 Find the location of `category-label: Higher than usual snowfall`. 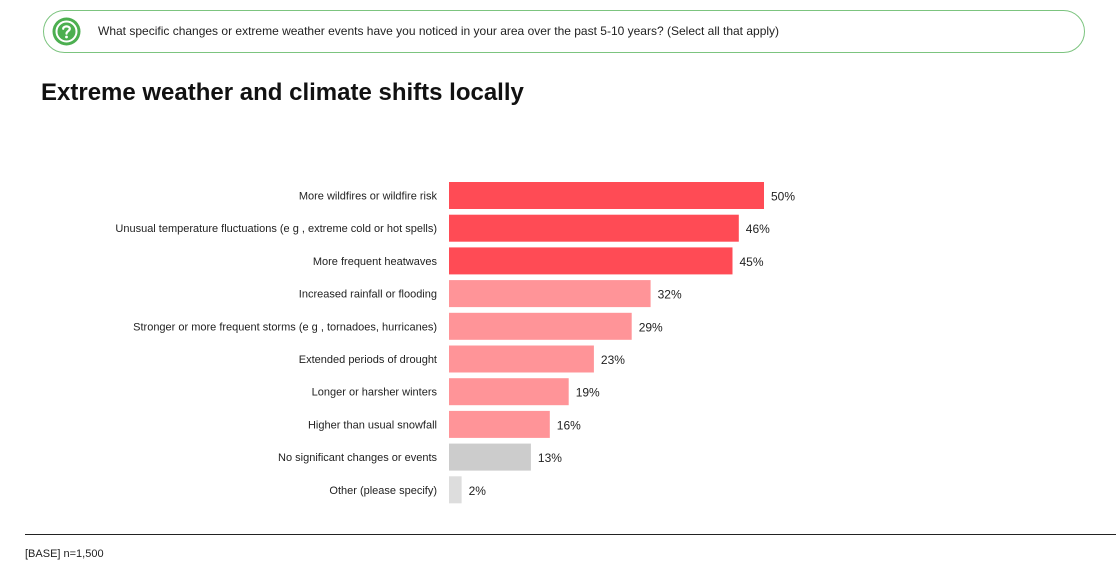

category-label: Higher than usual snowfall is located at coordinates (372, 425).